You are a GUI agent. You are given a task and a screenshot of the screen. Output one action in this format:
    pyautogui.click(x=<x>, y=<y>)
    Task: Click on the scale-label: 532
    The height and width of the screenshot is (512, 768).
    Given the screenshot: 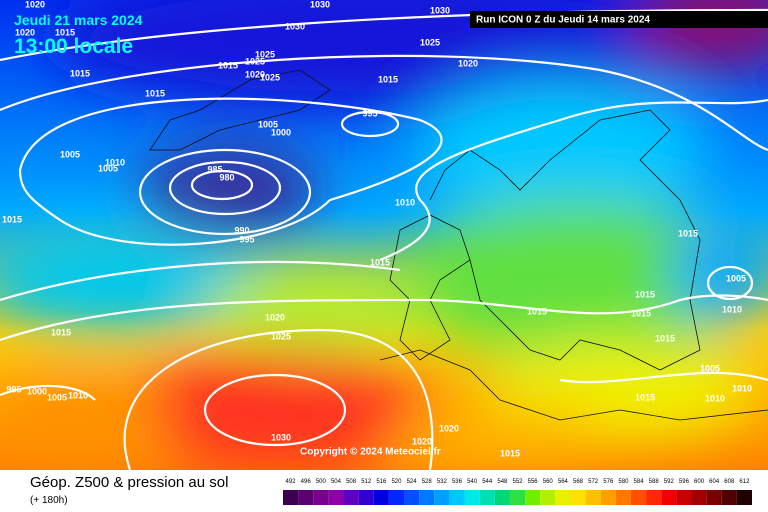 What is the action you would take?
    pyautogui.click(x=442, y=482)
    